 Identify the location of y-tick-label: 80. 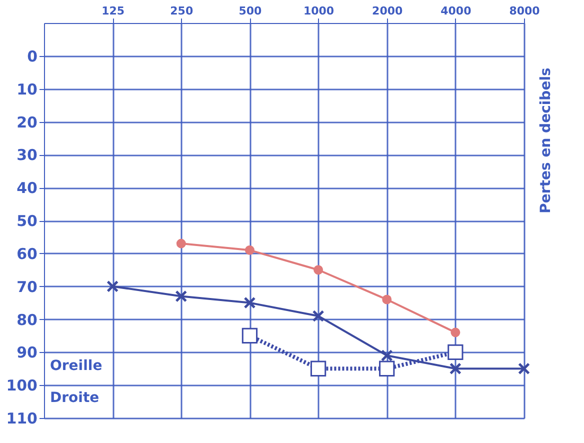
(27, 319).